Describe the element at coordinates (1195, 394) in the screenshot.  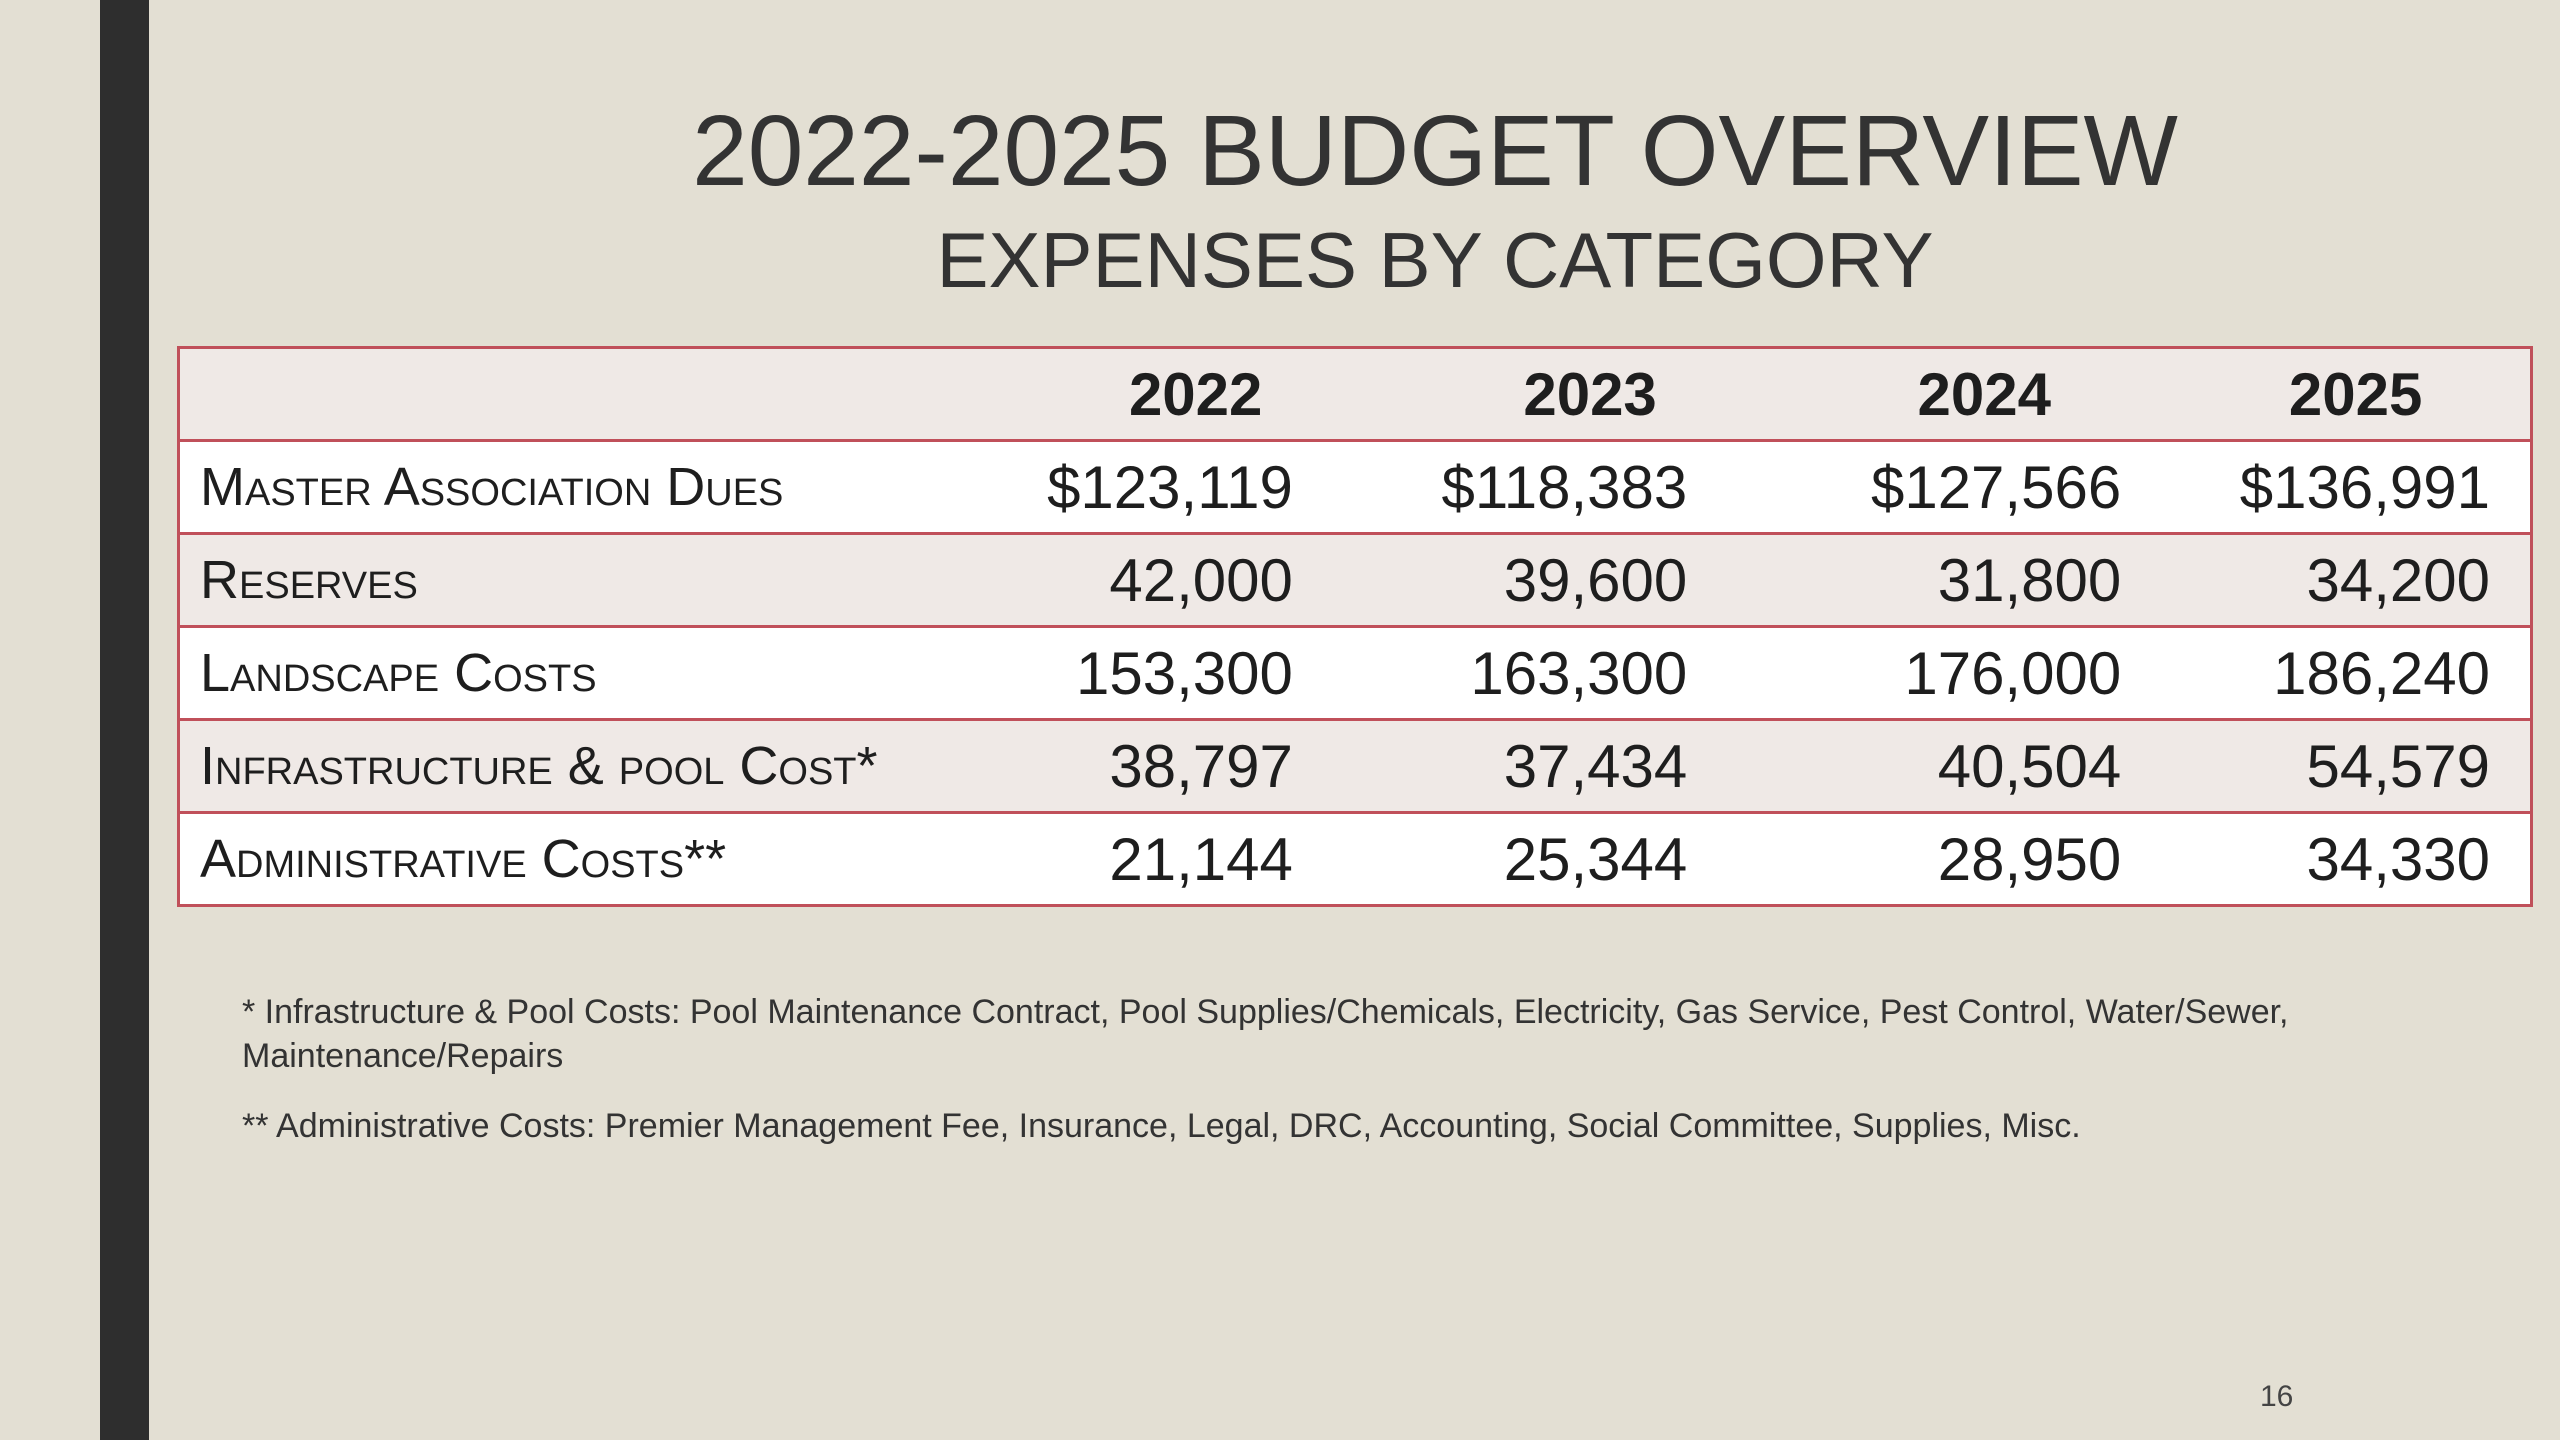
I see `header-cell-2022: 2022` at that location.